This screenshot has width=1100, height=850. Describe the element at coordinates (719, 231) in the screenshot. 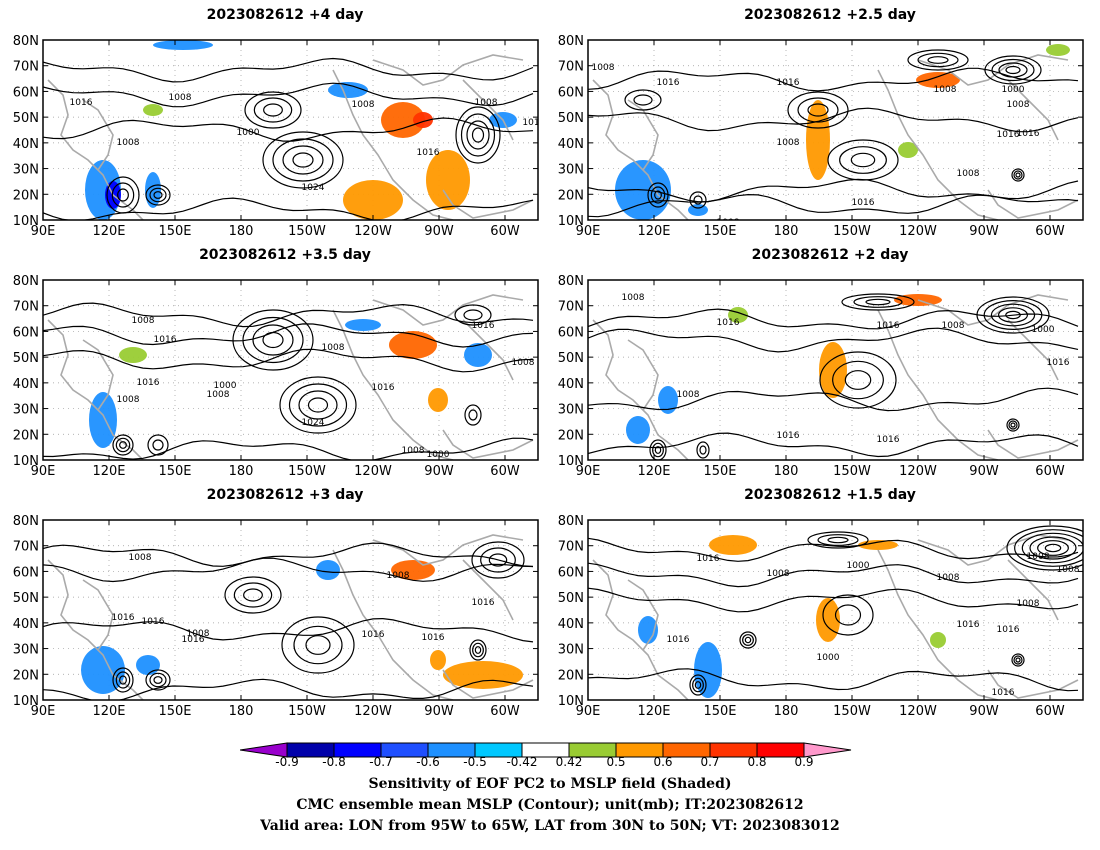

I see `lon-tick-label: 150E` at that location.